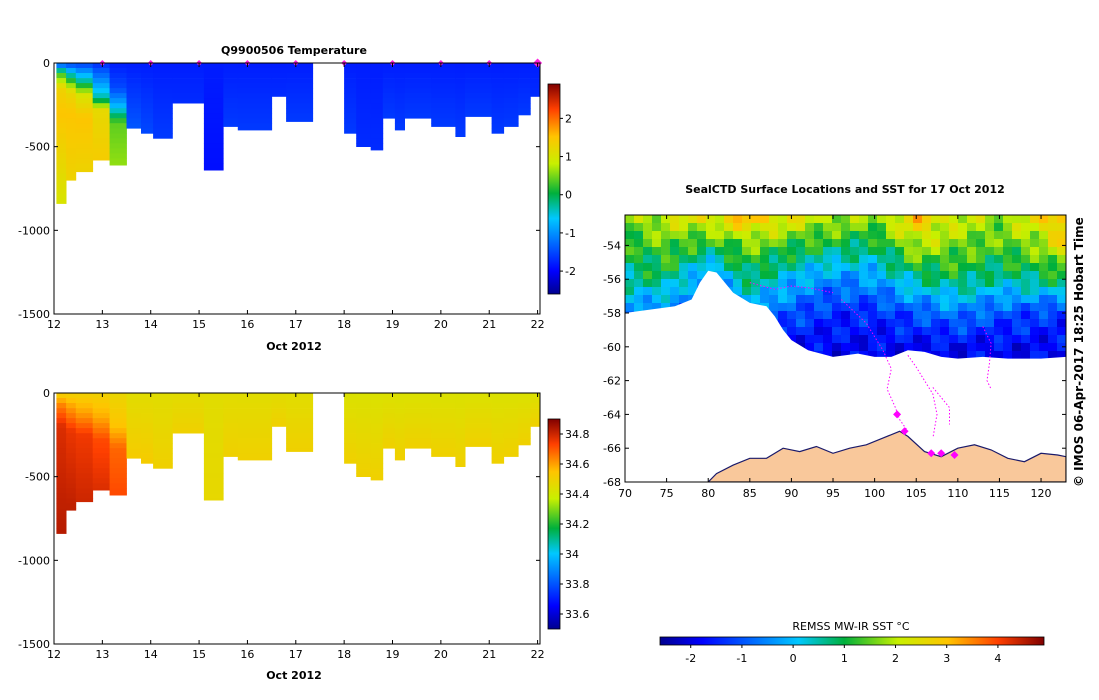 This screenshot has width=1099, height=700. Describe the element at coordinates (294, 346) in the screenshot. I see `temperature-xlabel: Oct 2012` at that location.